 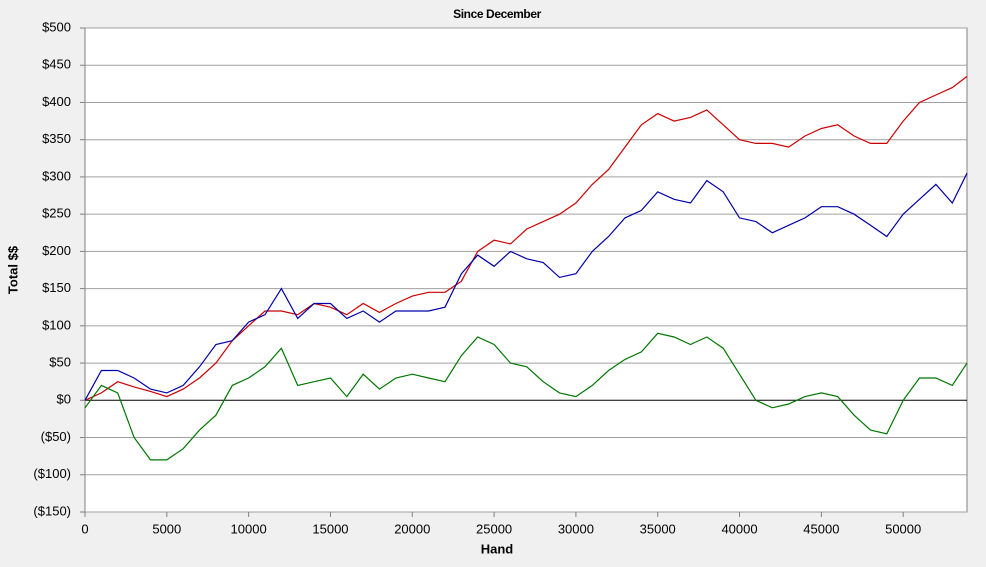 I want to click on y-tick-label: ($100), so click(x=52, y=473).